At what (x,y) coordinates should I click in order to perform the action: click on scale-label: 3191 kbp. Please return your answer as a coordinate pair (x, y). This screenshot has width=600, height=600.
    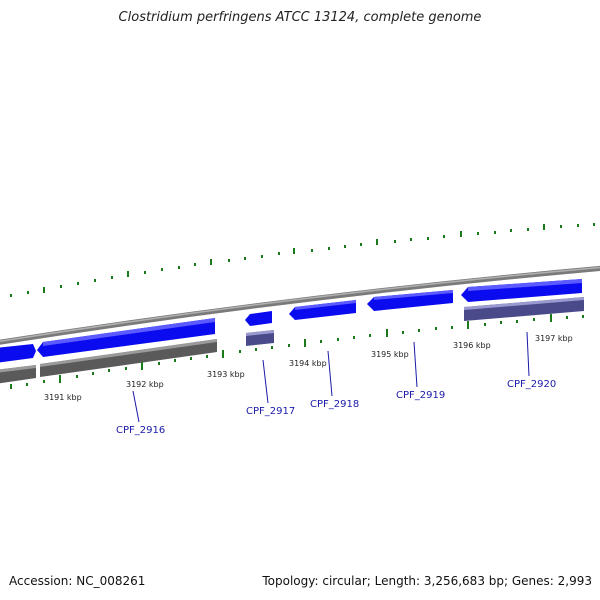
    Looking at the image, I should click on (63, 397).